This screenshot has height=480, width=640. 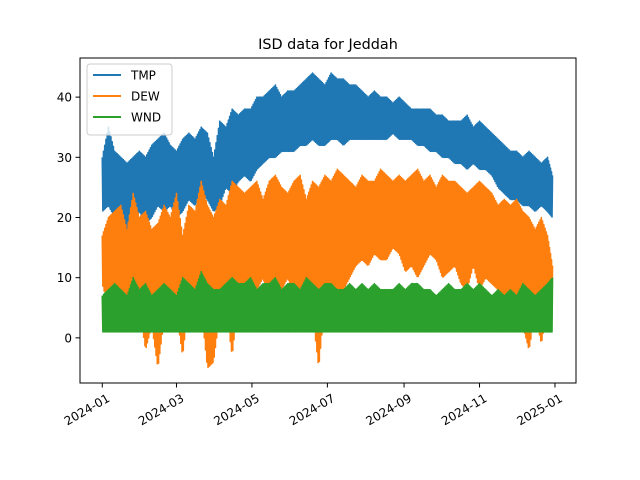 What do you see at coordinates (328, 45) in the screenshot?
I see `chart-title: ISD data for Jeddah` at bounding box center [328, 45].